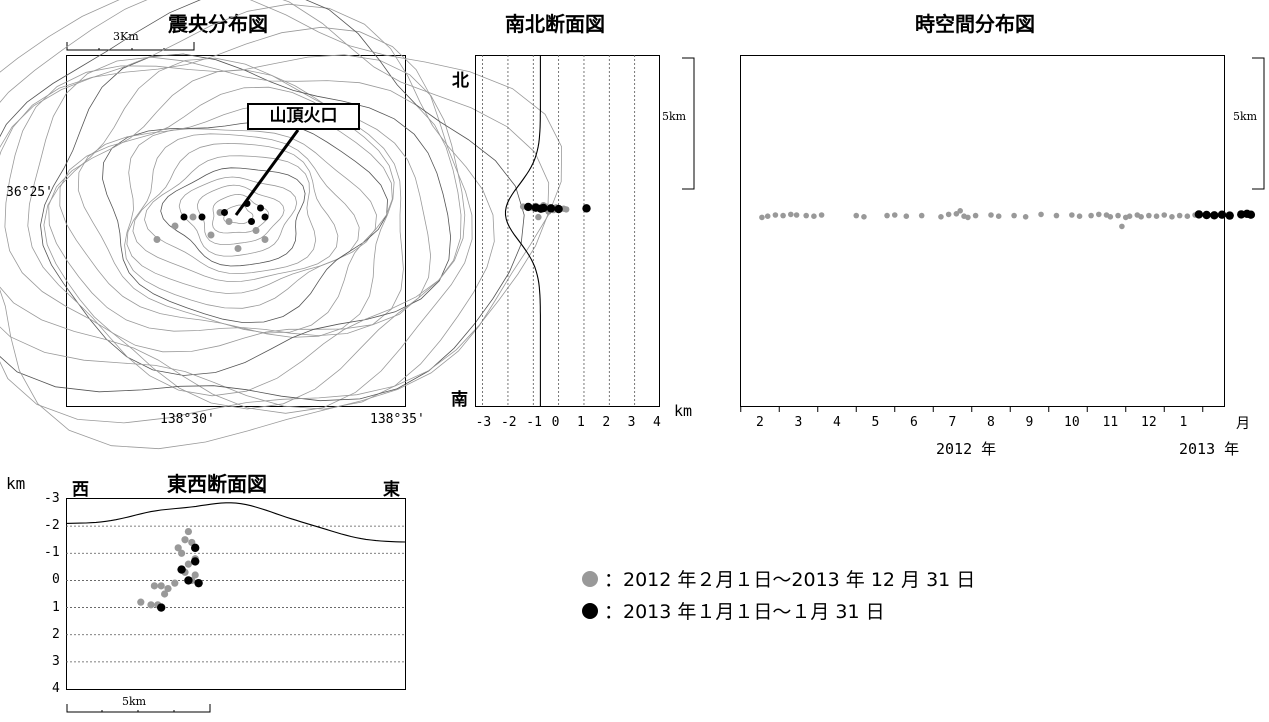 This screenshot has height=722, width=1269. I want to click on ns-north-label: 北, so click(460, 81).